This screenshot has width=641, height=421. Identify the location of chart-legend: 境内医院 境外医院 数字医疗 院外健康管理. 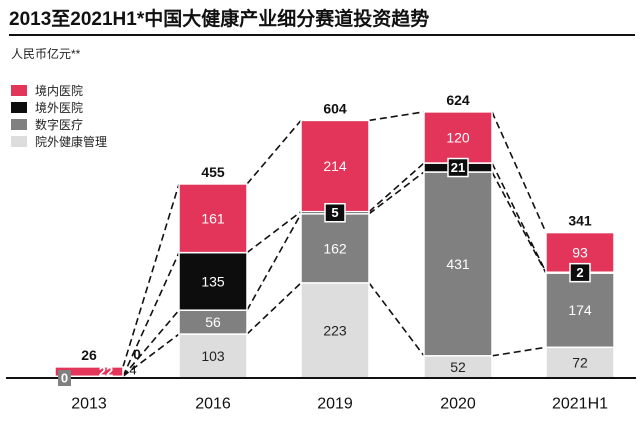
(59, 116).